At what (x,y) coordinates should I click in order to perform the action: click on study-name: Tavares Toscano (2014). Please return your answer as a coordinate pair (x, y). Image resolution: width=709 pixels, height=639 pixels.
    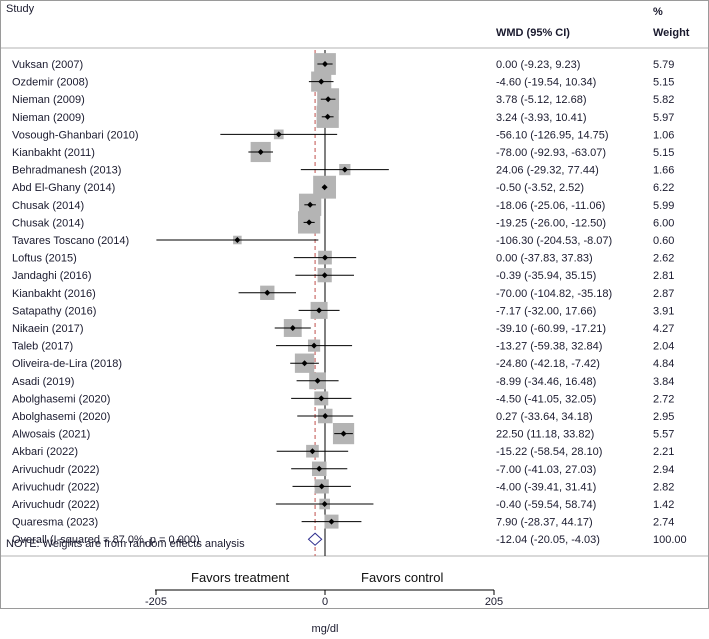
    Looking at the image, I should click on (70, 241).